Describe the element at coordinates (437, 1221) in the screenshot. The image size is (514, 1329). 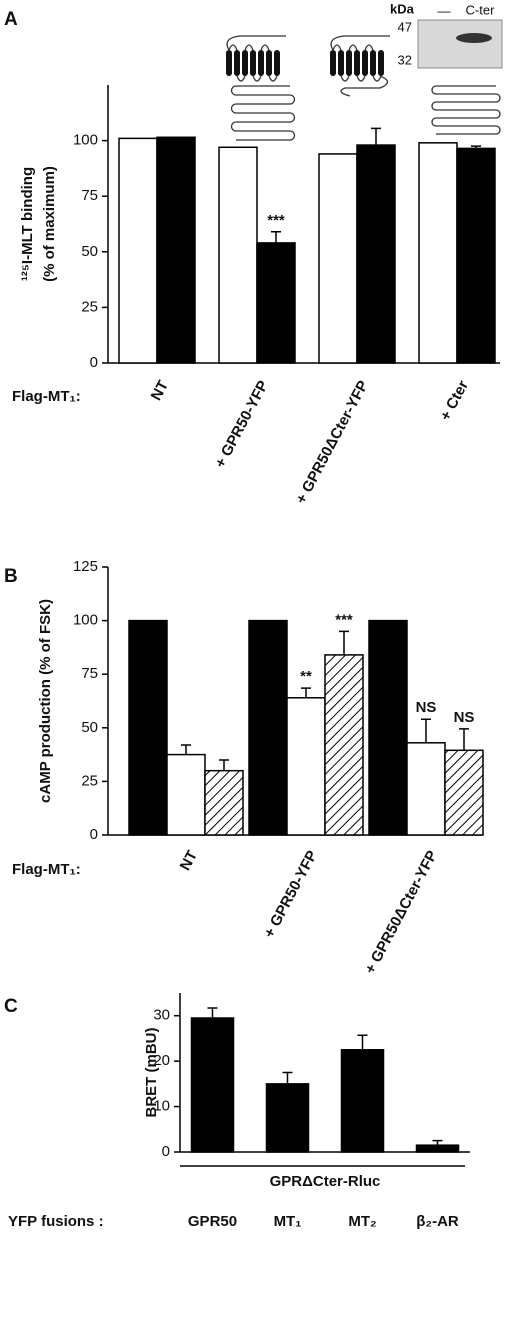
I see `x-tick-label: β₂-AR` at that location.